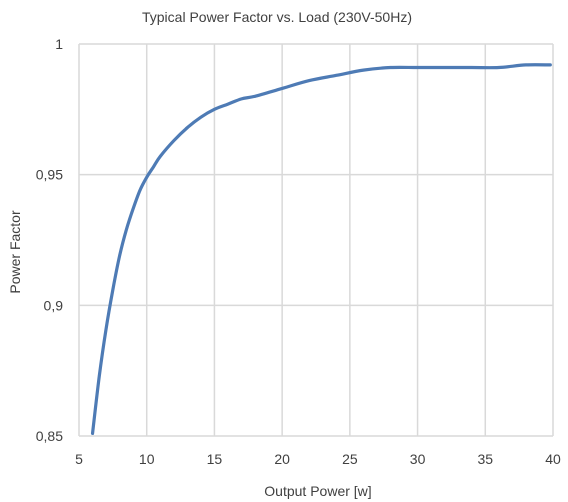 Image resolution: width=568 pixels, height=502 pixels. What do you see at coordinates (15, 252) in the screenshot?
I see `y-axis-label: Power Factor` at bounding box center [15, 252].